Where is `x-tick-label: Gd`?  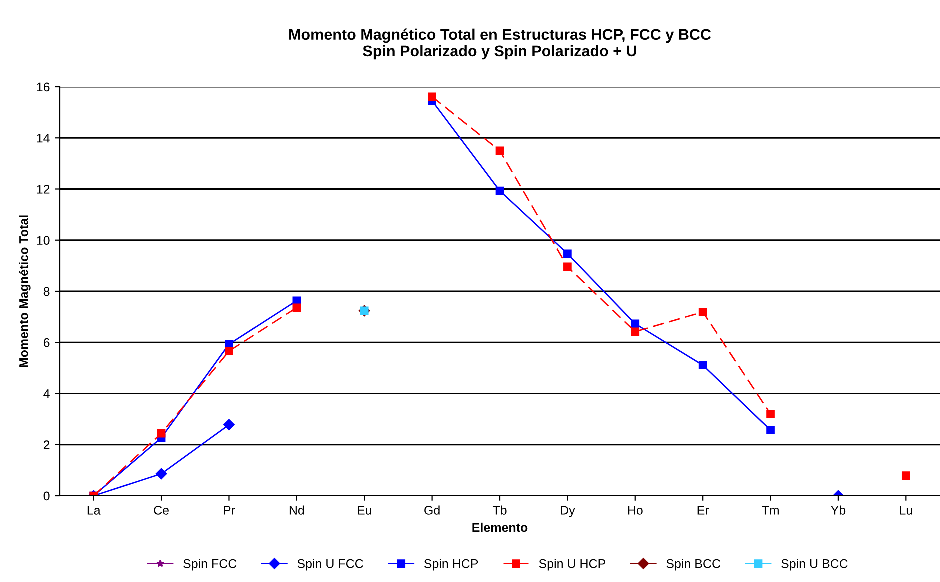 x-tick-label: Gd is located at coordinates (432, 510).